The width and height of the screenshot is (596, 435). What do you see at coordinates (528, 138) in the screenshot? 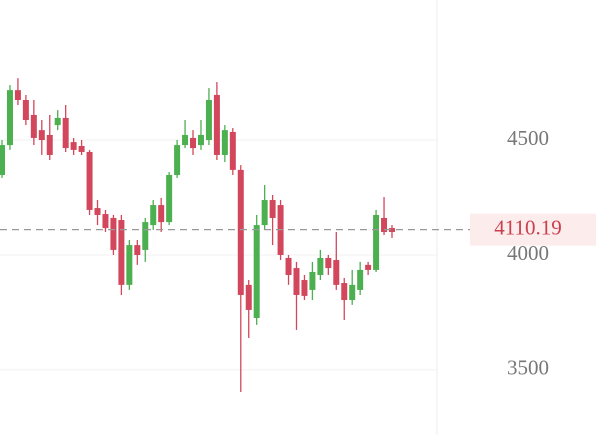
I see `y-tick-label: 4500` at bounding box center [528, 138].